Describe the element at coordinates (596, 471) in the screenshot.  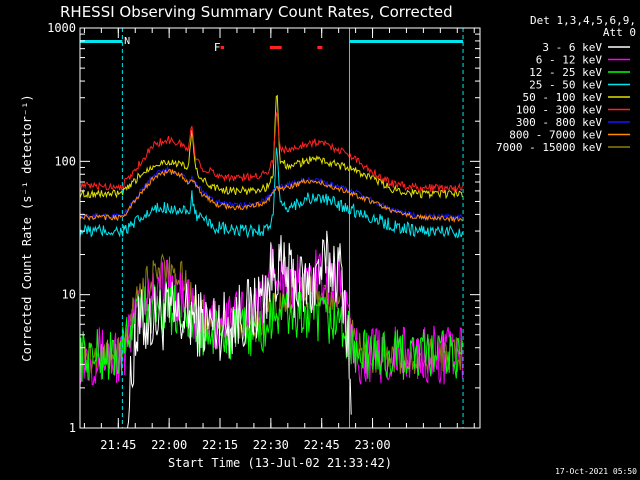
I see `timestamp: 17-Oct-2021 05:50` at that location.